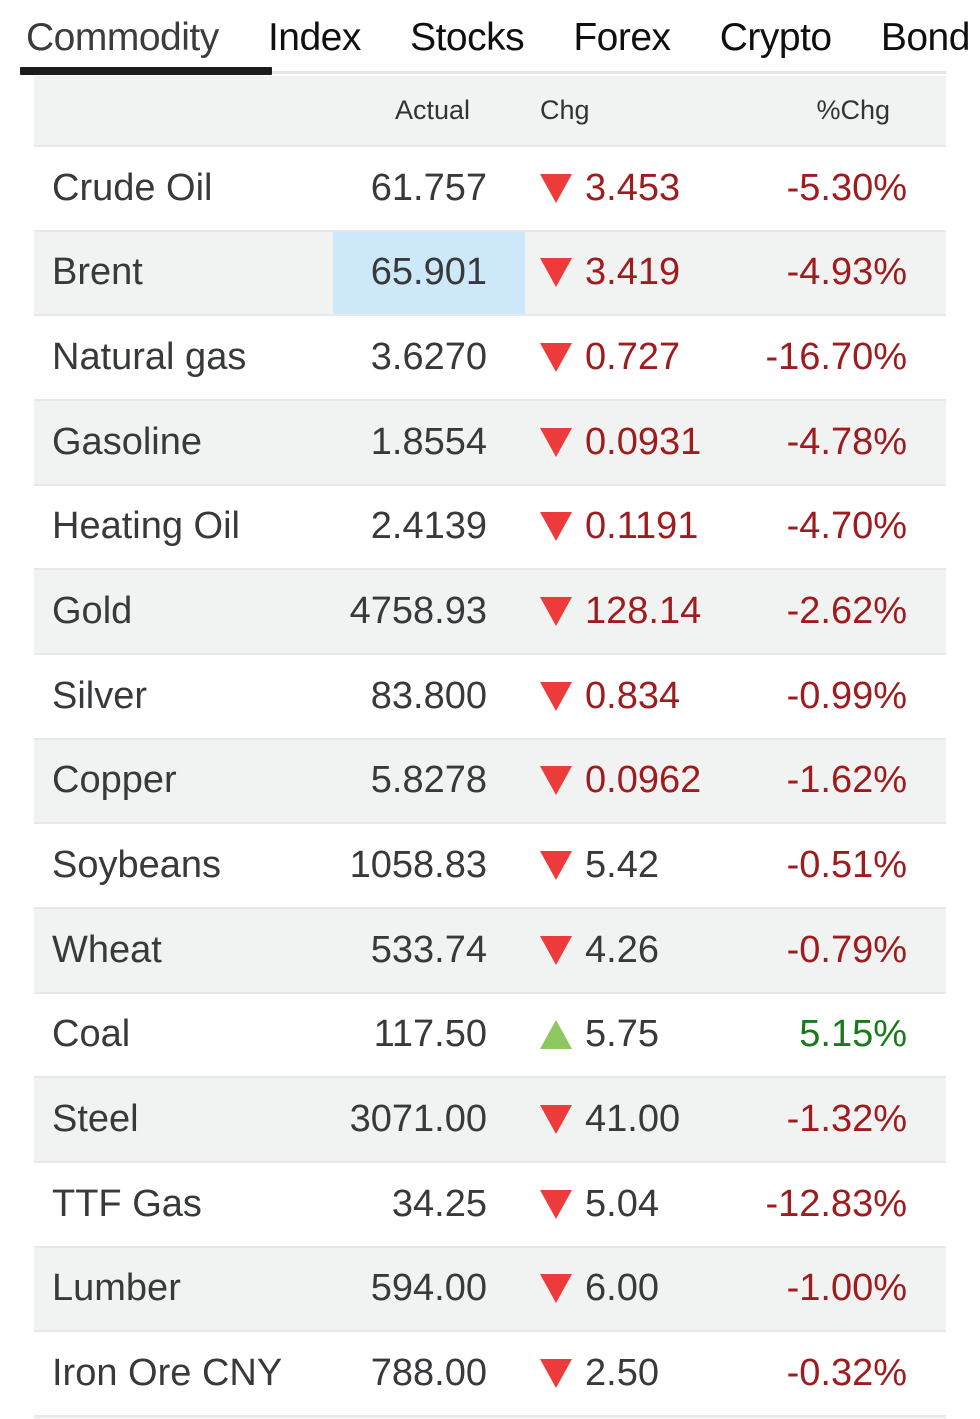  What do you see at coordinates (490, 695) in the screenshot?
I see `table-row: Silver 83.800 0.834 -0.99%` at bounding box center [490, 695].